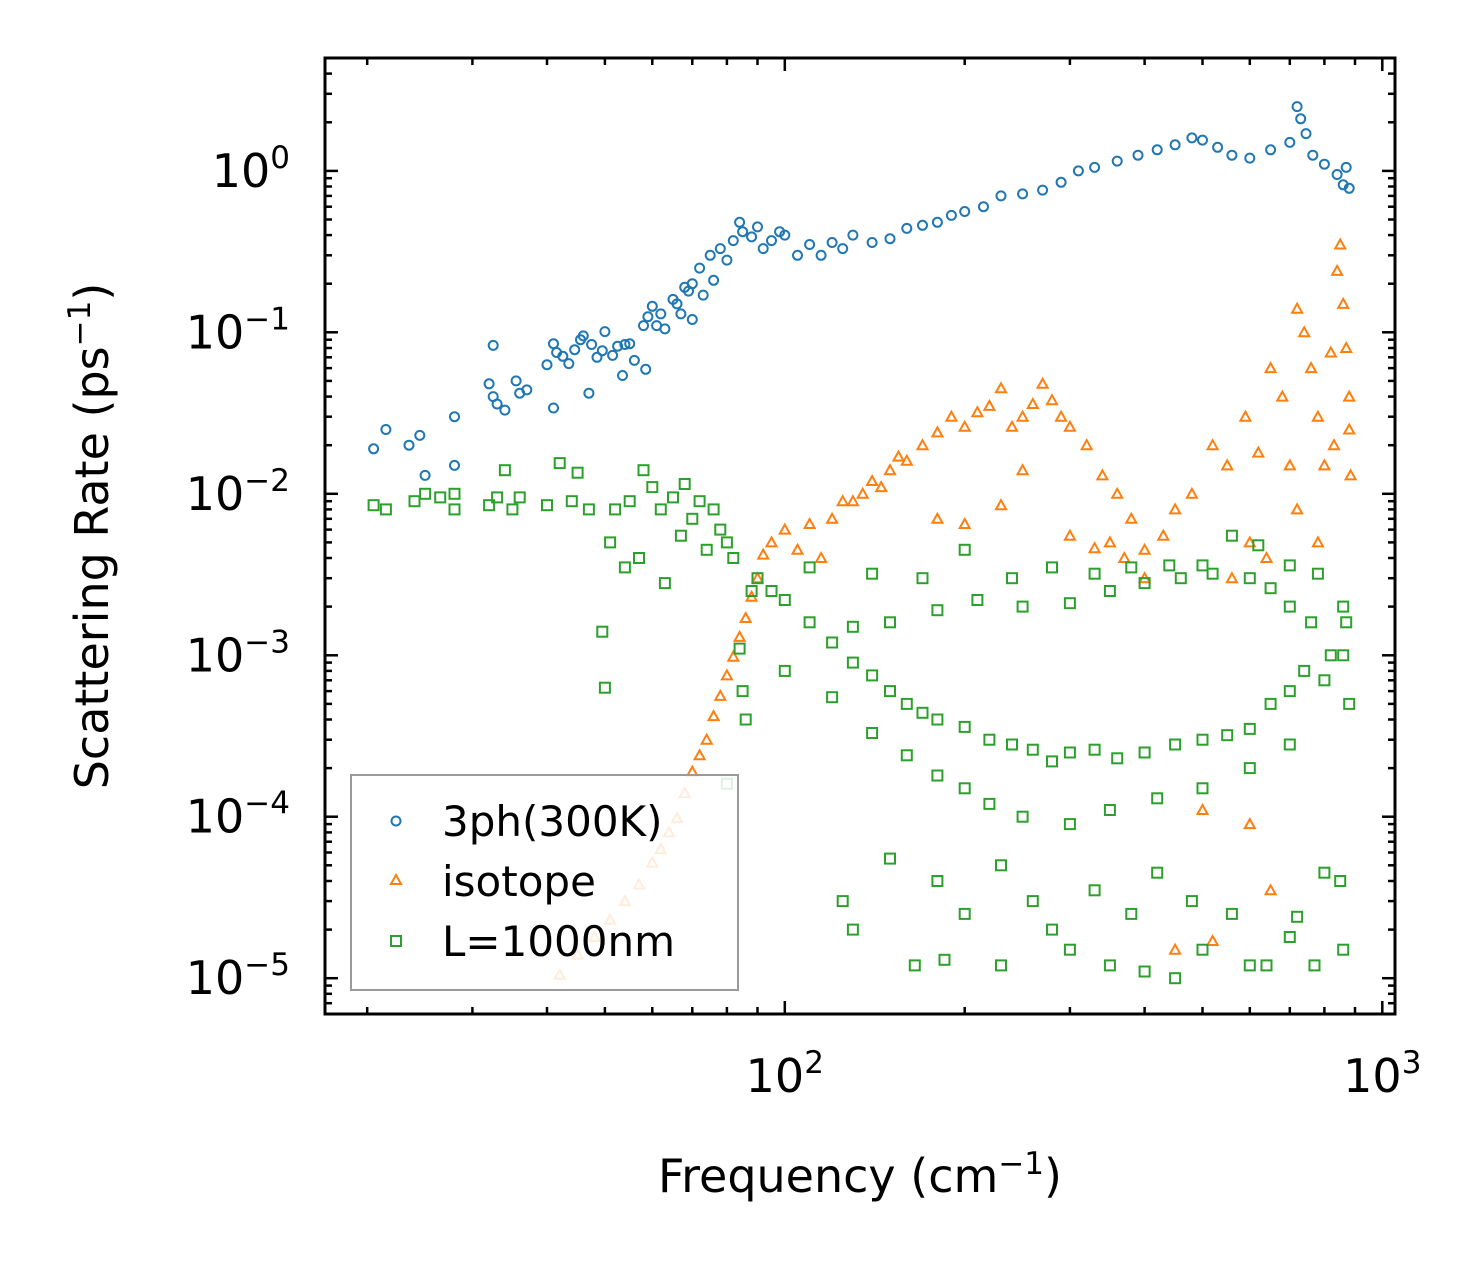 This screenshot has height=1265, width=1482. I want to click on legend-marker-isotope, so click(396, 878).